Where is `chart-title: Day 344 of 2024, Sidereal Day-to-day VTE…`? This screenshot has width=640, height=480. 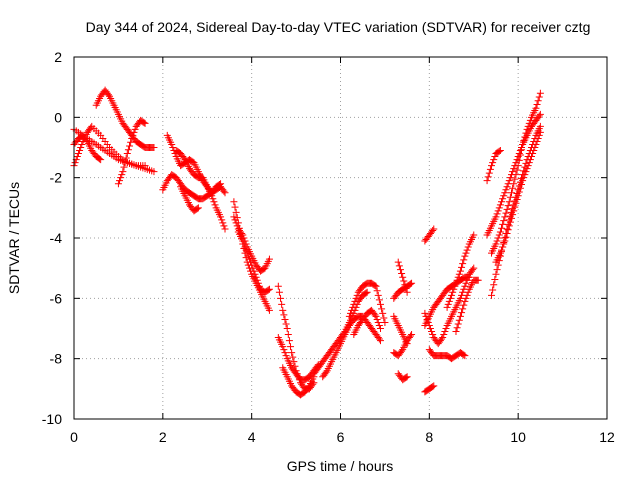 chart-title: Day 344 of 2024, Sidereal Day-to-day VTE… is located at coordinates (338, 27).